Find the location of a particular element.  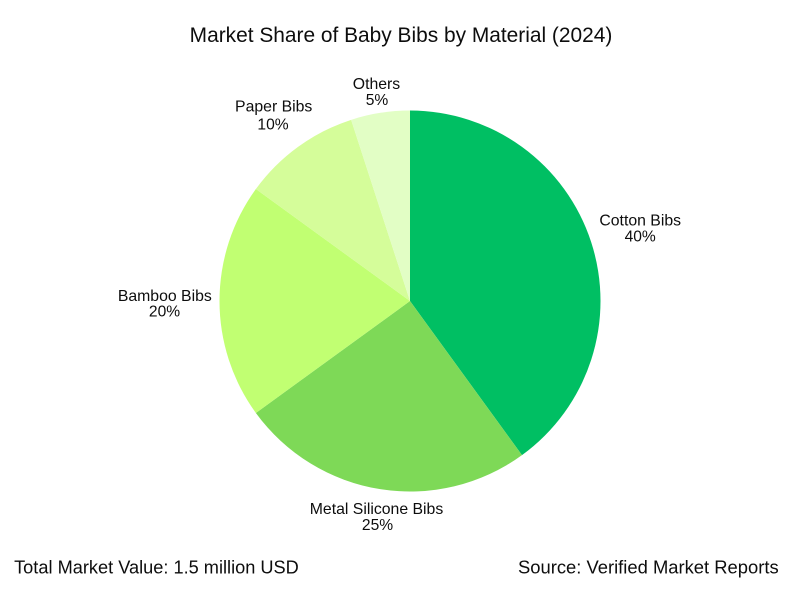

svg-text: 25% is located at coordinates (377, 525).